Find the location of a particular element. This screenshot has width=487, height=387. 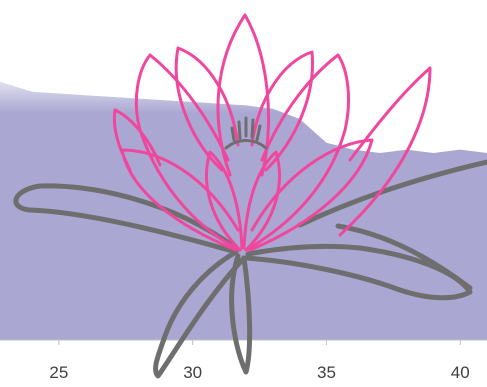

x-tick-label: 25 is located at coordinates (58, 372).